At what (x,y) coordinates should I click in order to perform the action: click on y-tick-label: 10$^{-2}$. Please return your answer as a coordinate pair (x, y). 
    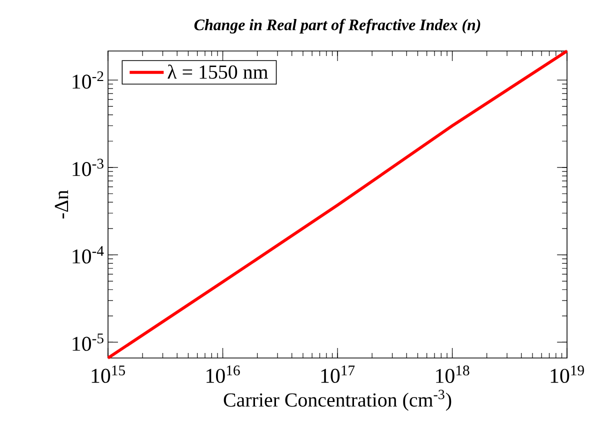
    Looking at the image, I should click on (88, 80).